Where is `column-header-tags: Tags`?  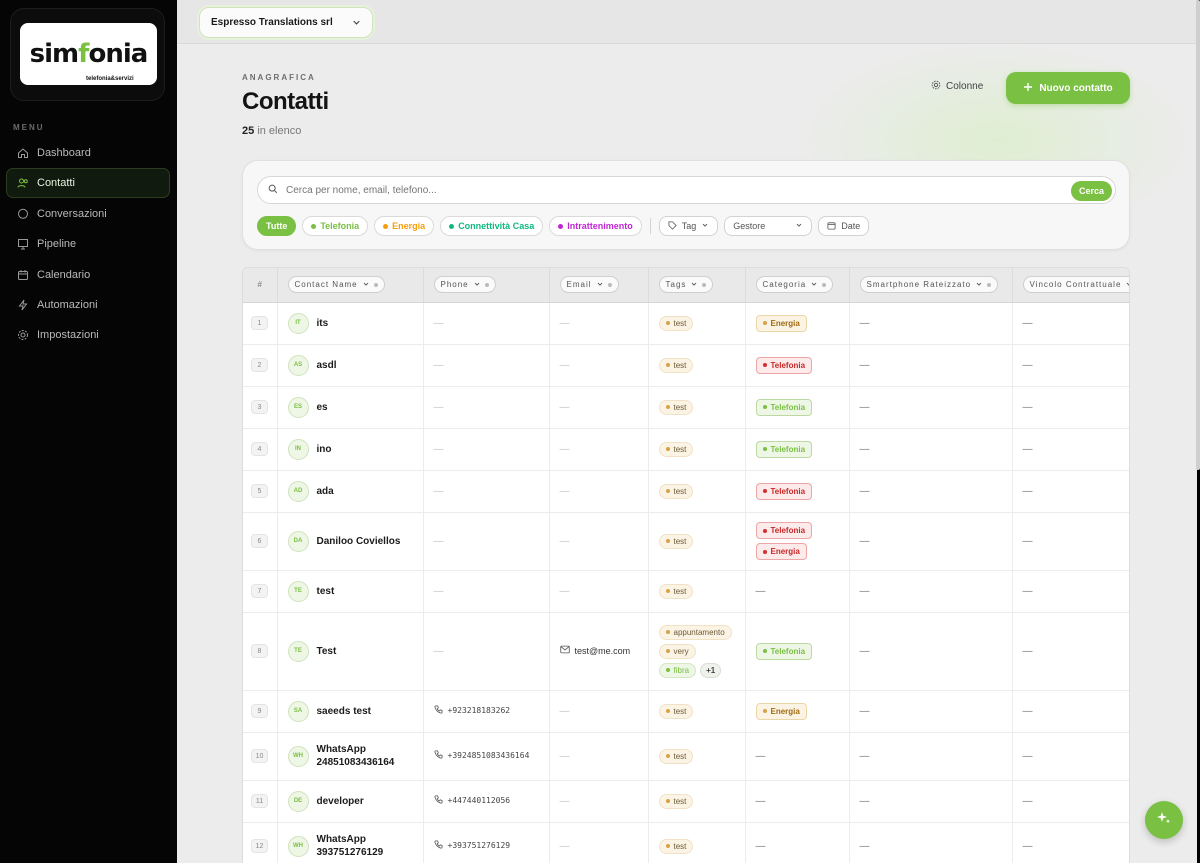 column-header-tags: Tags is located at coordinates (697, 285).